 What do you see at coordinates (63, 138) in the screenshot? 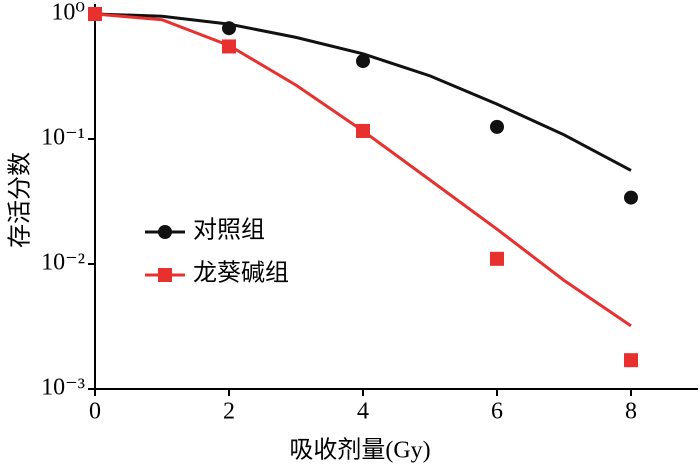
I see `y-tick-label: 10⁻¹` at bounding box center [63, 138].